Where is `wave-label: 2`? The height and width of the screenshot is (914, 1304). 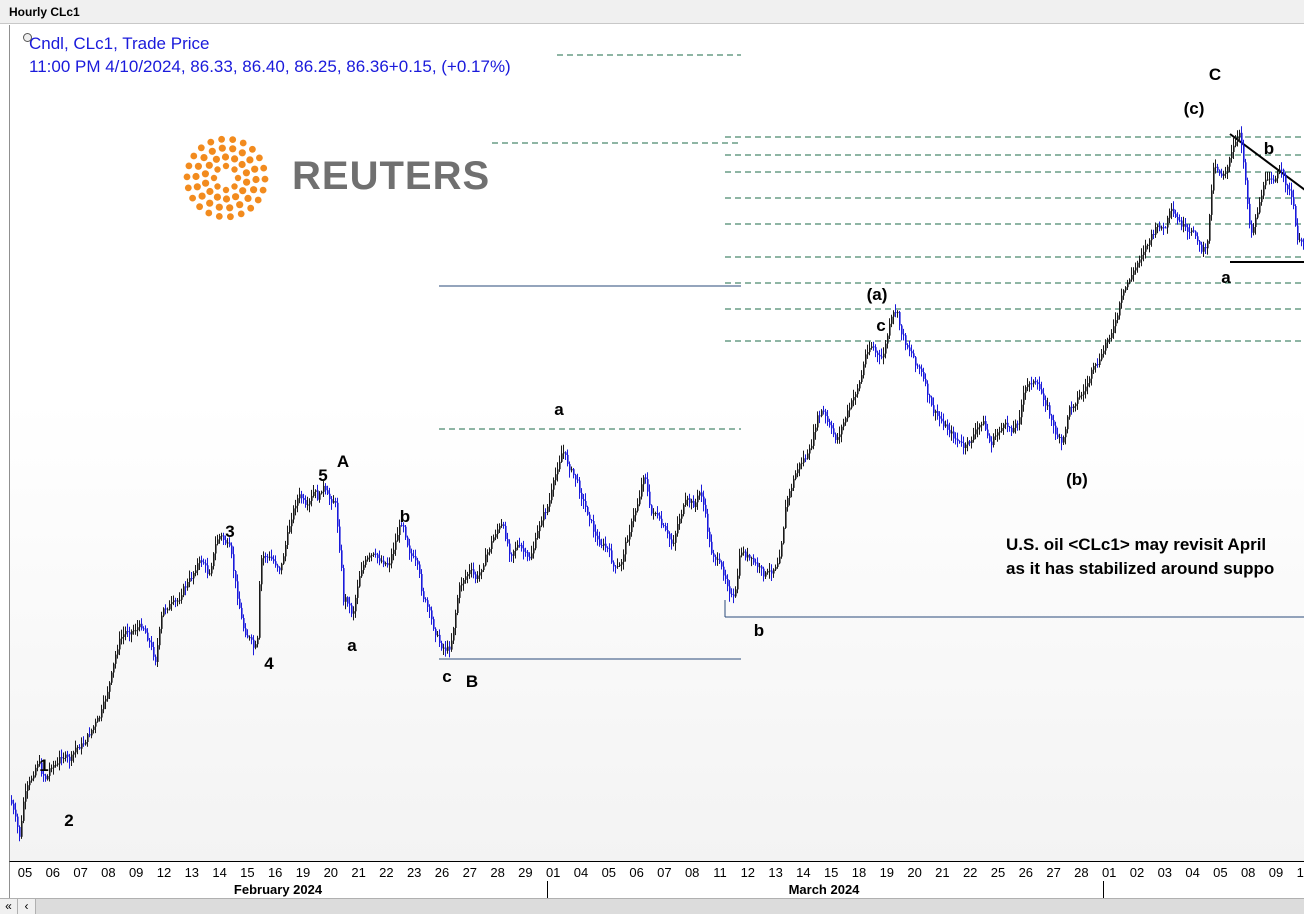
wave-label: 2 is located at coordinates (69, 820).